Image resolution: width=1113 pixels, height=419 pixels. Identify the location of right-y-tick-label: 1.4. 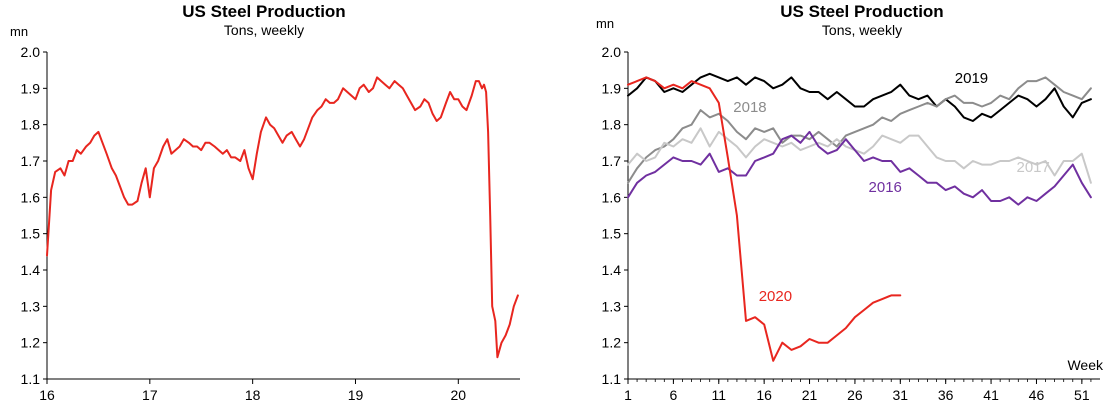
(612, 270).